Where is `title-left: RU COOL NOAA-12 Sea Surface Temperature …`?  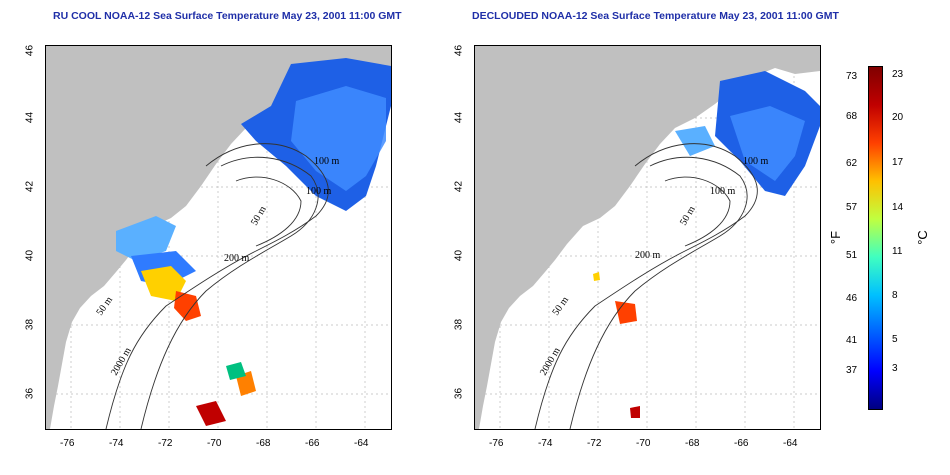 title-left: RU COOL NOAA-12 Sea Surface Temperature … is located at coordinates (227, 16).